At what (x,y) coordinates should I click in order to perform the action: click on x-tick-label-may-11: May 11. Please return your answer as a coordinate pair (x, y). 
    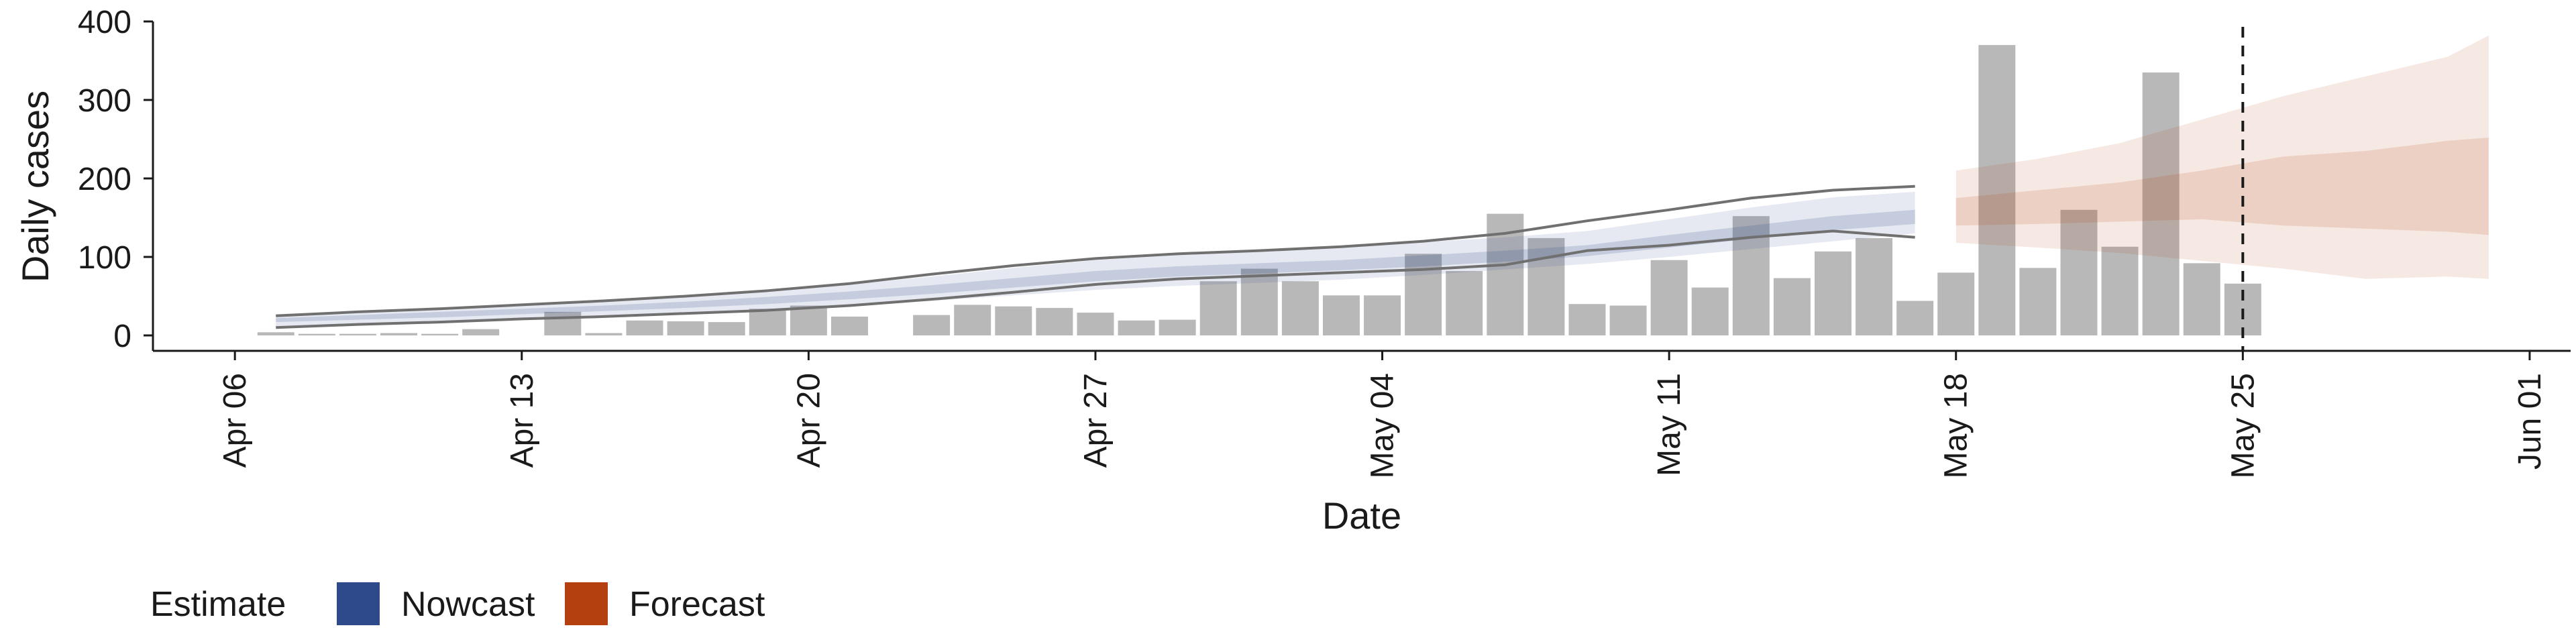
    Looking at the image, I should click on (1669, 424).